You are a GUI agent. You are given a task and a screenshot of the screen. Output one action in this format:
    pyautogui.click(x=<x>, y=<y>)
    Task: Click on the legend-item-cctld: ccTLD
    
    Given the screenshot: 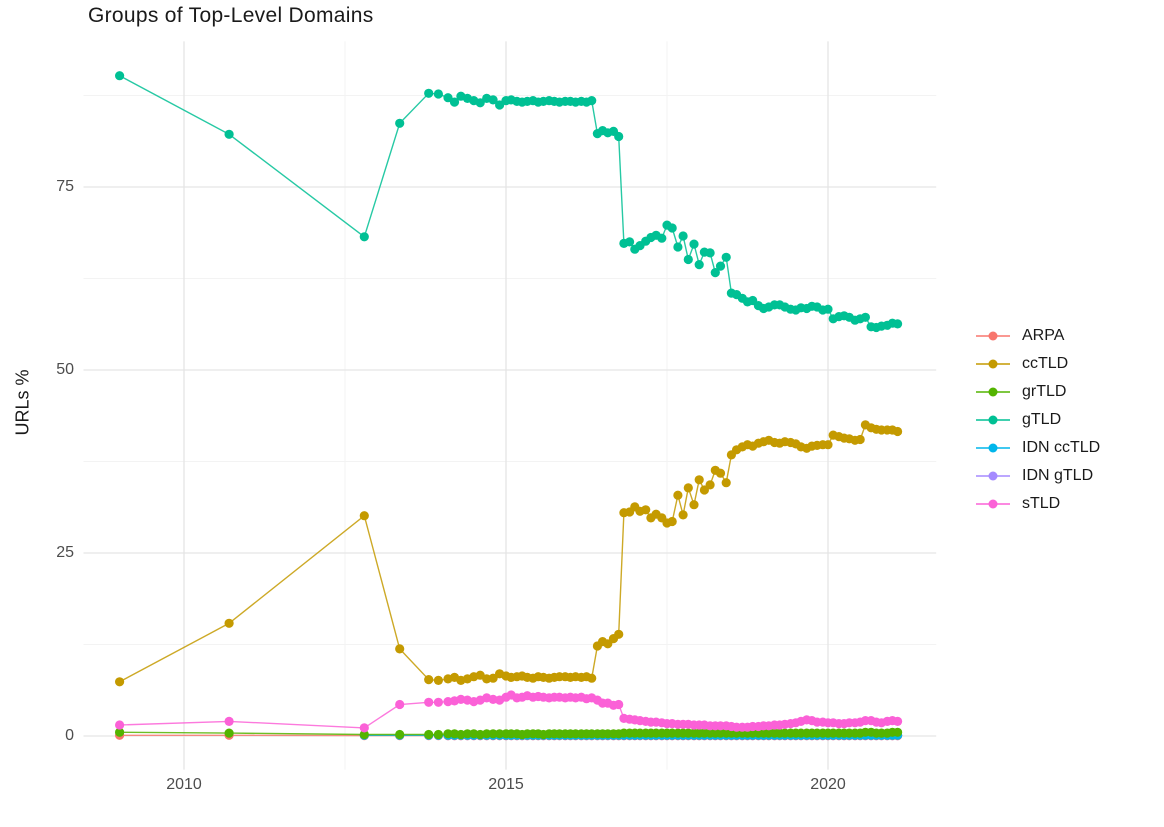 What is the action you would take?
    pyautogui.click(x=1038, y=364)
    